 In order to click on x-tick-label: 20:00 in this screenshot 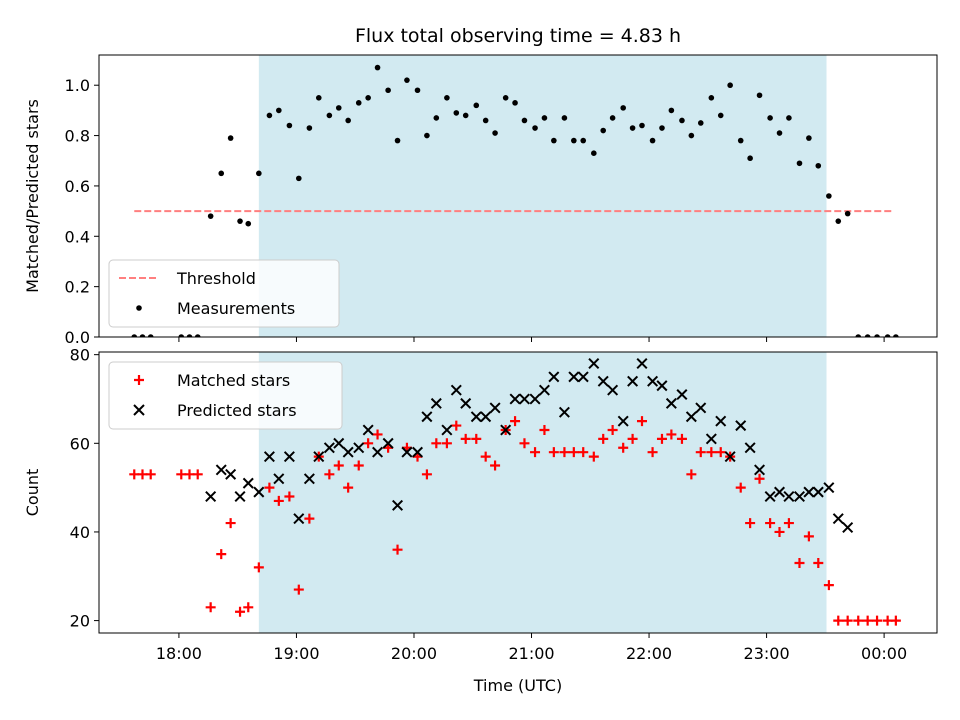, I will do `click(414, 653)`.